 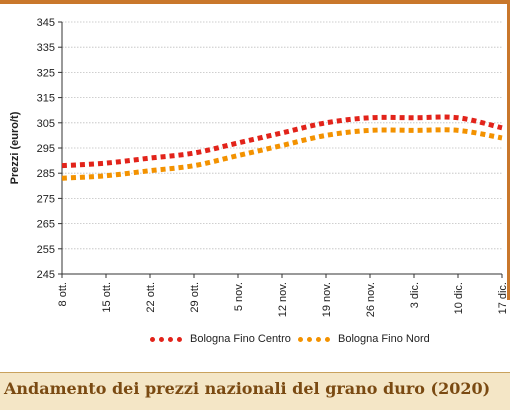 I want to click on x-tick-label: 26 nov., so click(x=371, y=299).